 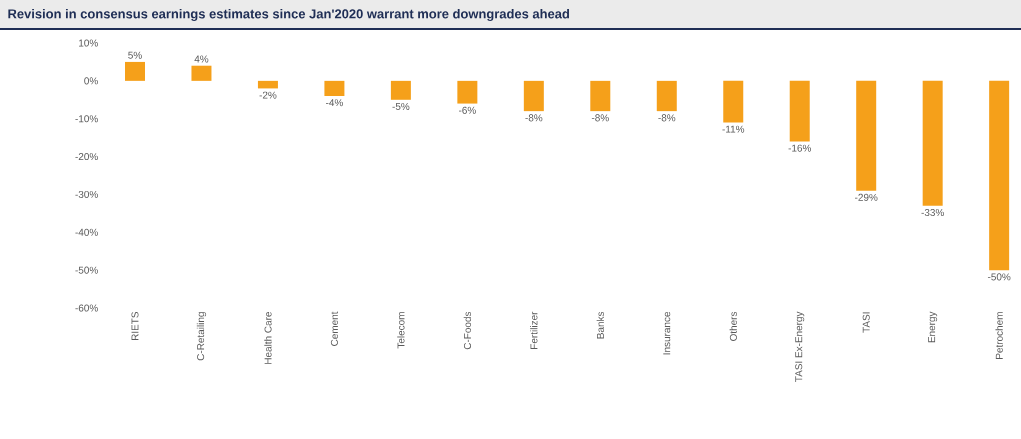 I want to click on data-label: -50%, so click(x=999, y=277).